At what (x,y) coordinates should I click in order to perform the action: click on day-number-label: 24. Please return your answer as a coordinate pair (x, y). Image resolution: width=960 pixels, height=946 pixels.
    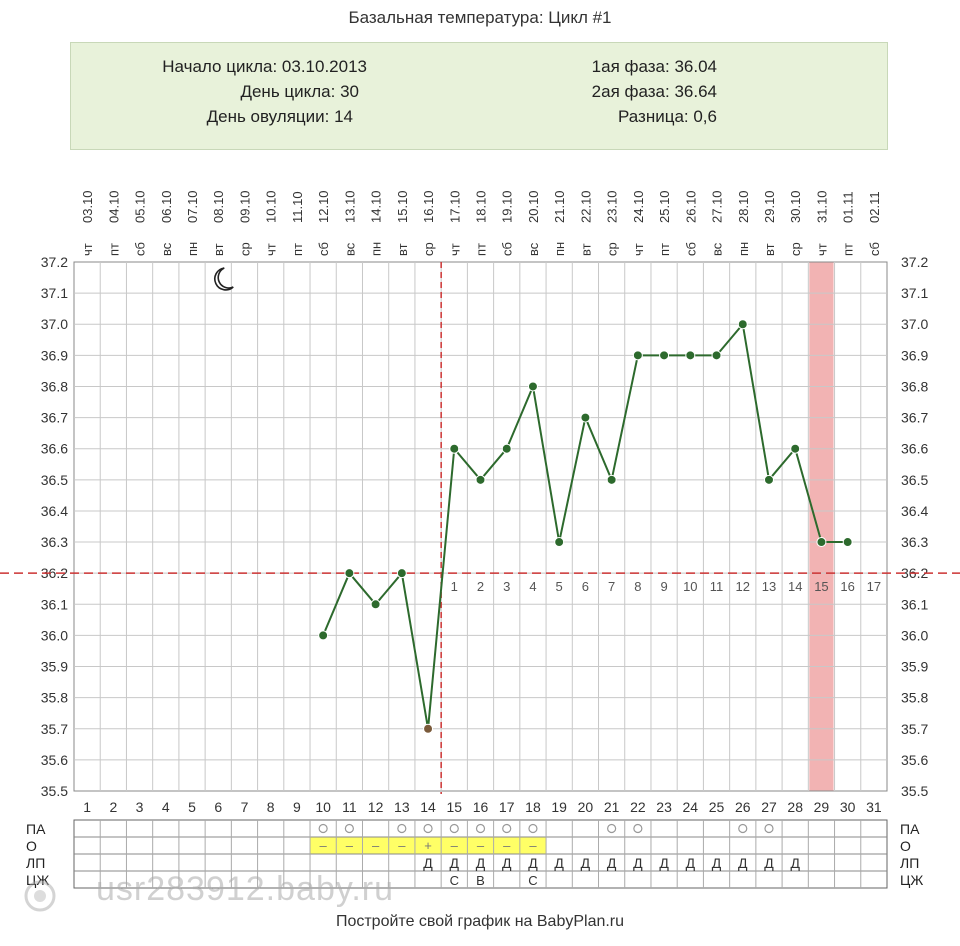
    Looking at the image, I should click on (691, 807).